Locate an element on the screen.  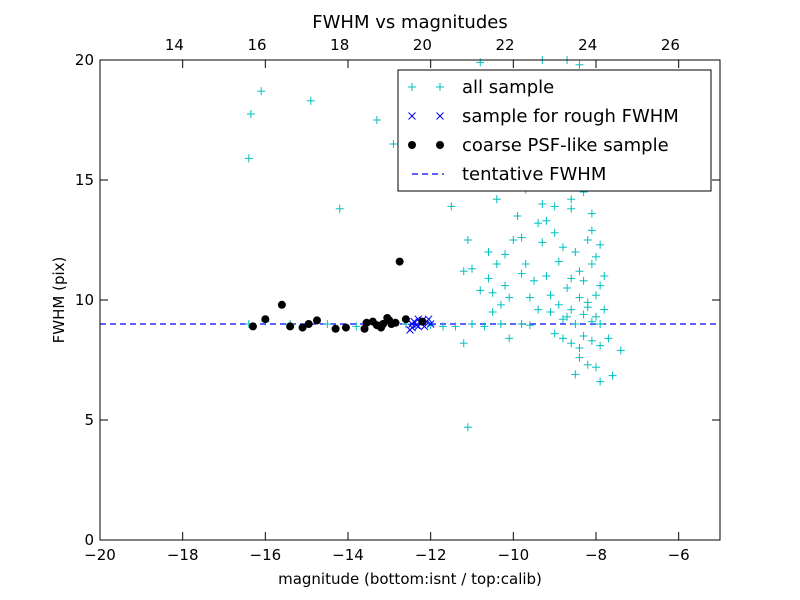
x-axis-label: magnitude (bottom:isnt / top:calib) is located at coordinates (410, 579).